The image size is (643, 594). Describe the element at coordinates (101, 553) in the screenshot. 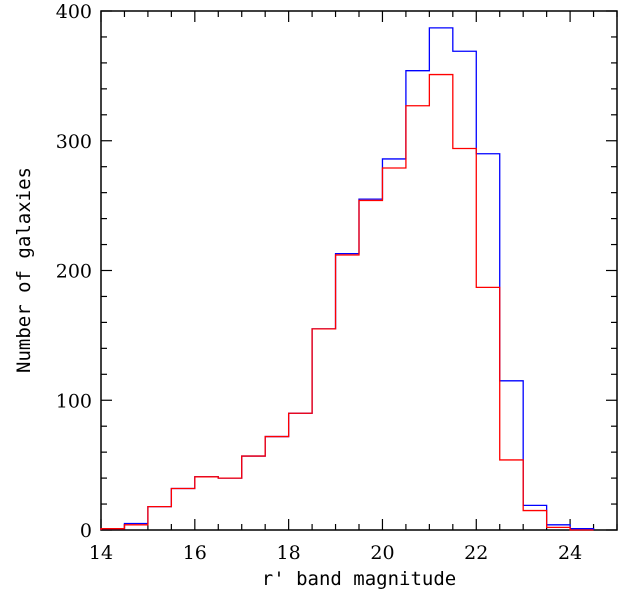

I see `x-tick-label: 14` at that location.